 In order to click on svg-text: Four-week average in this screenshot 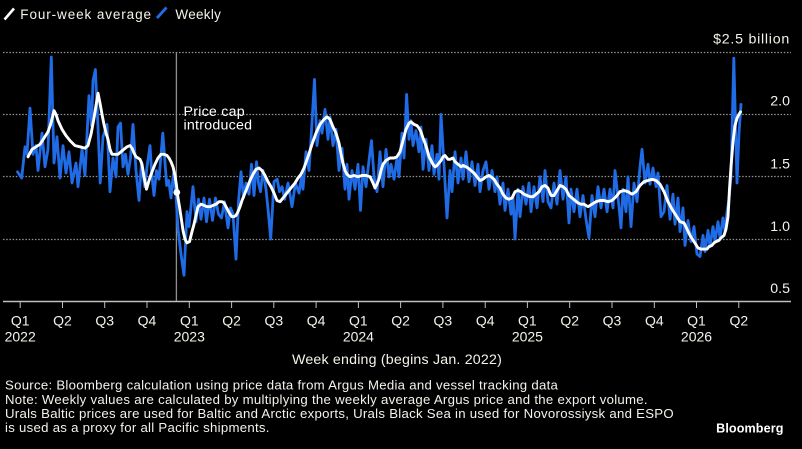, I will do `click(86, 14)`.